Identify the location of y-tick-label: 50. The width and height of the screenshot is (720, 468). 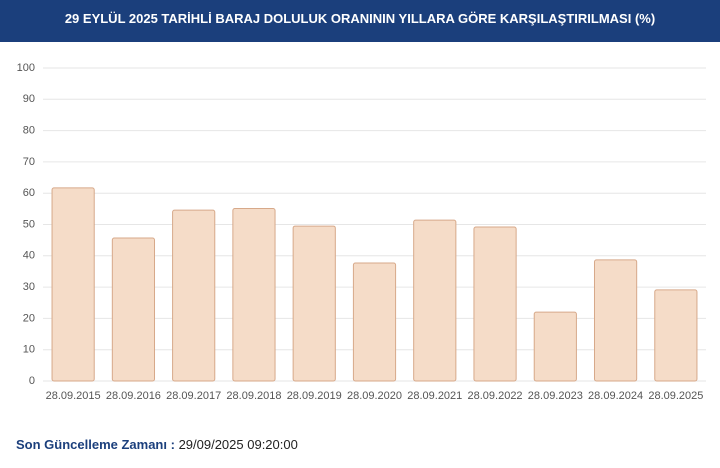
(29, 224).